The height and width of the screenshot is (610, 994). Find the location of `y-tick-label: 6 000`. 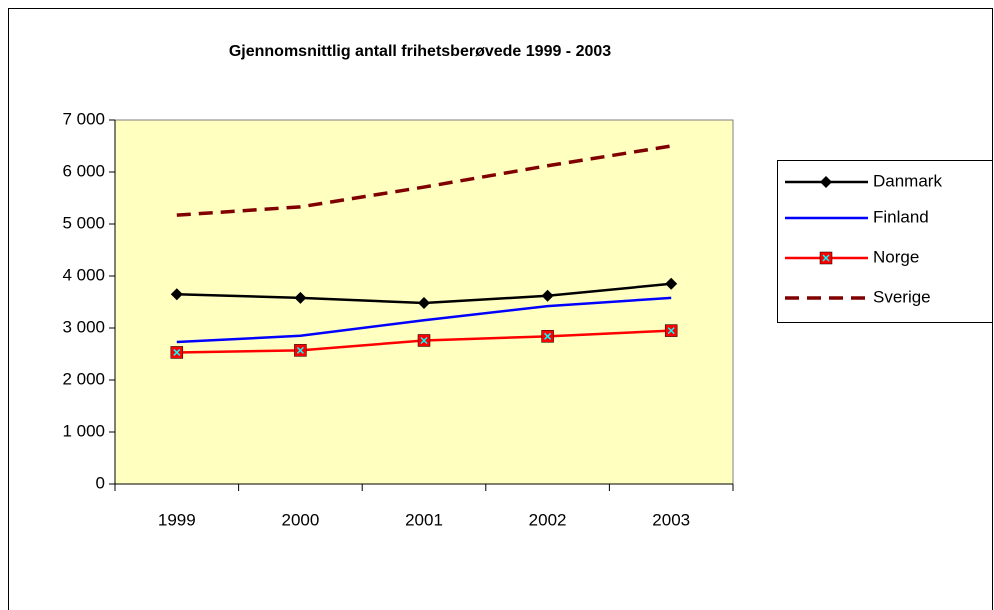

y-tick-label: 6 000 is located at coordinates (83, 170).